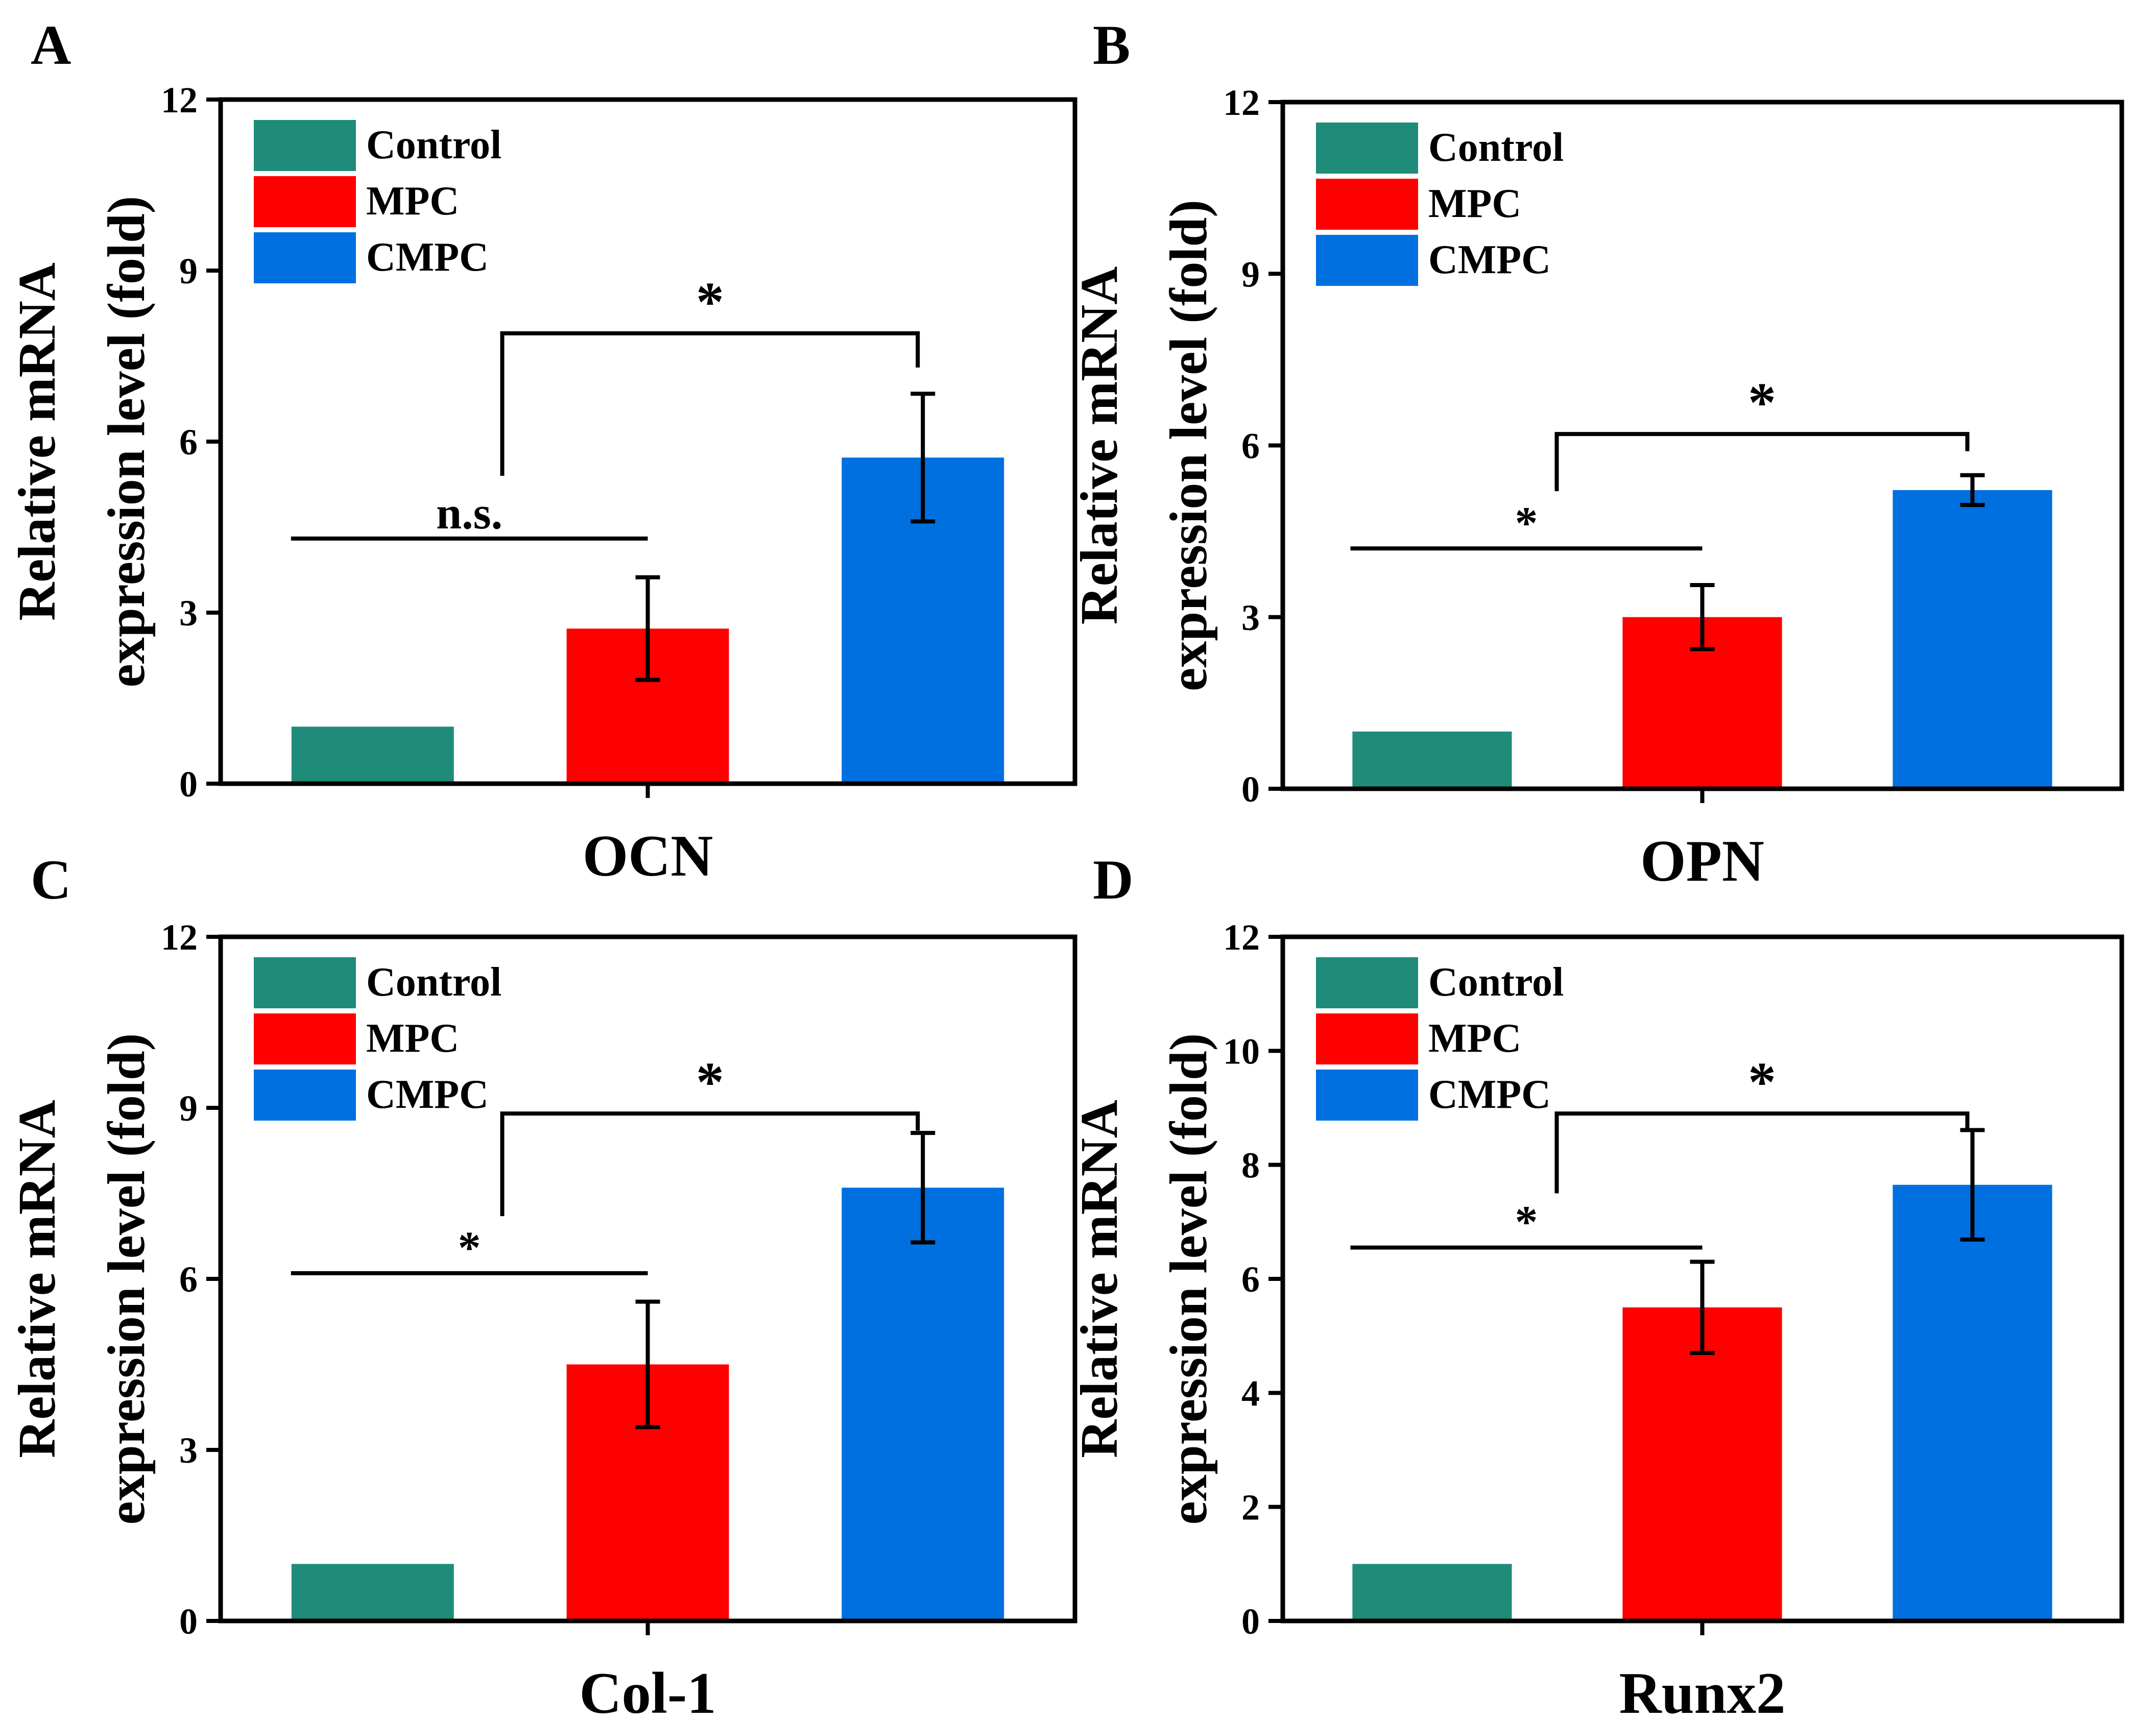 This screenshot has height=1721, width=2156. I want to click on x-axis-label: Col-1, so click(647, 1691).